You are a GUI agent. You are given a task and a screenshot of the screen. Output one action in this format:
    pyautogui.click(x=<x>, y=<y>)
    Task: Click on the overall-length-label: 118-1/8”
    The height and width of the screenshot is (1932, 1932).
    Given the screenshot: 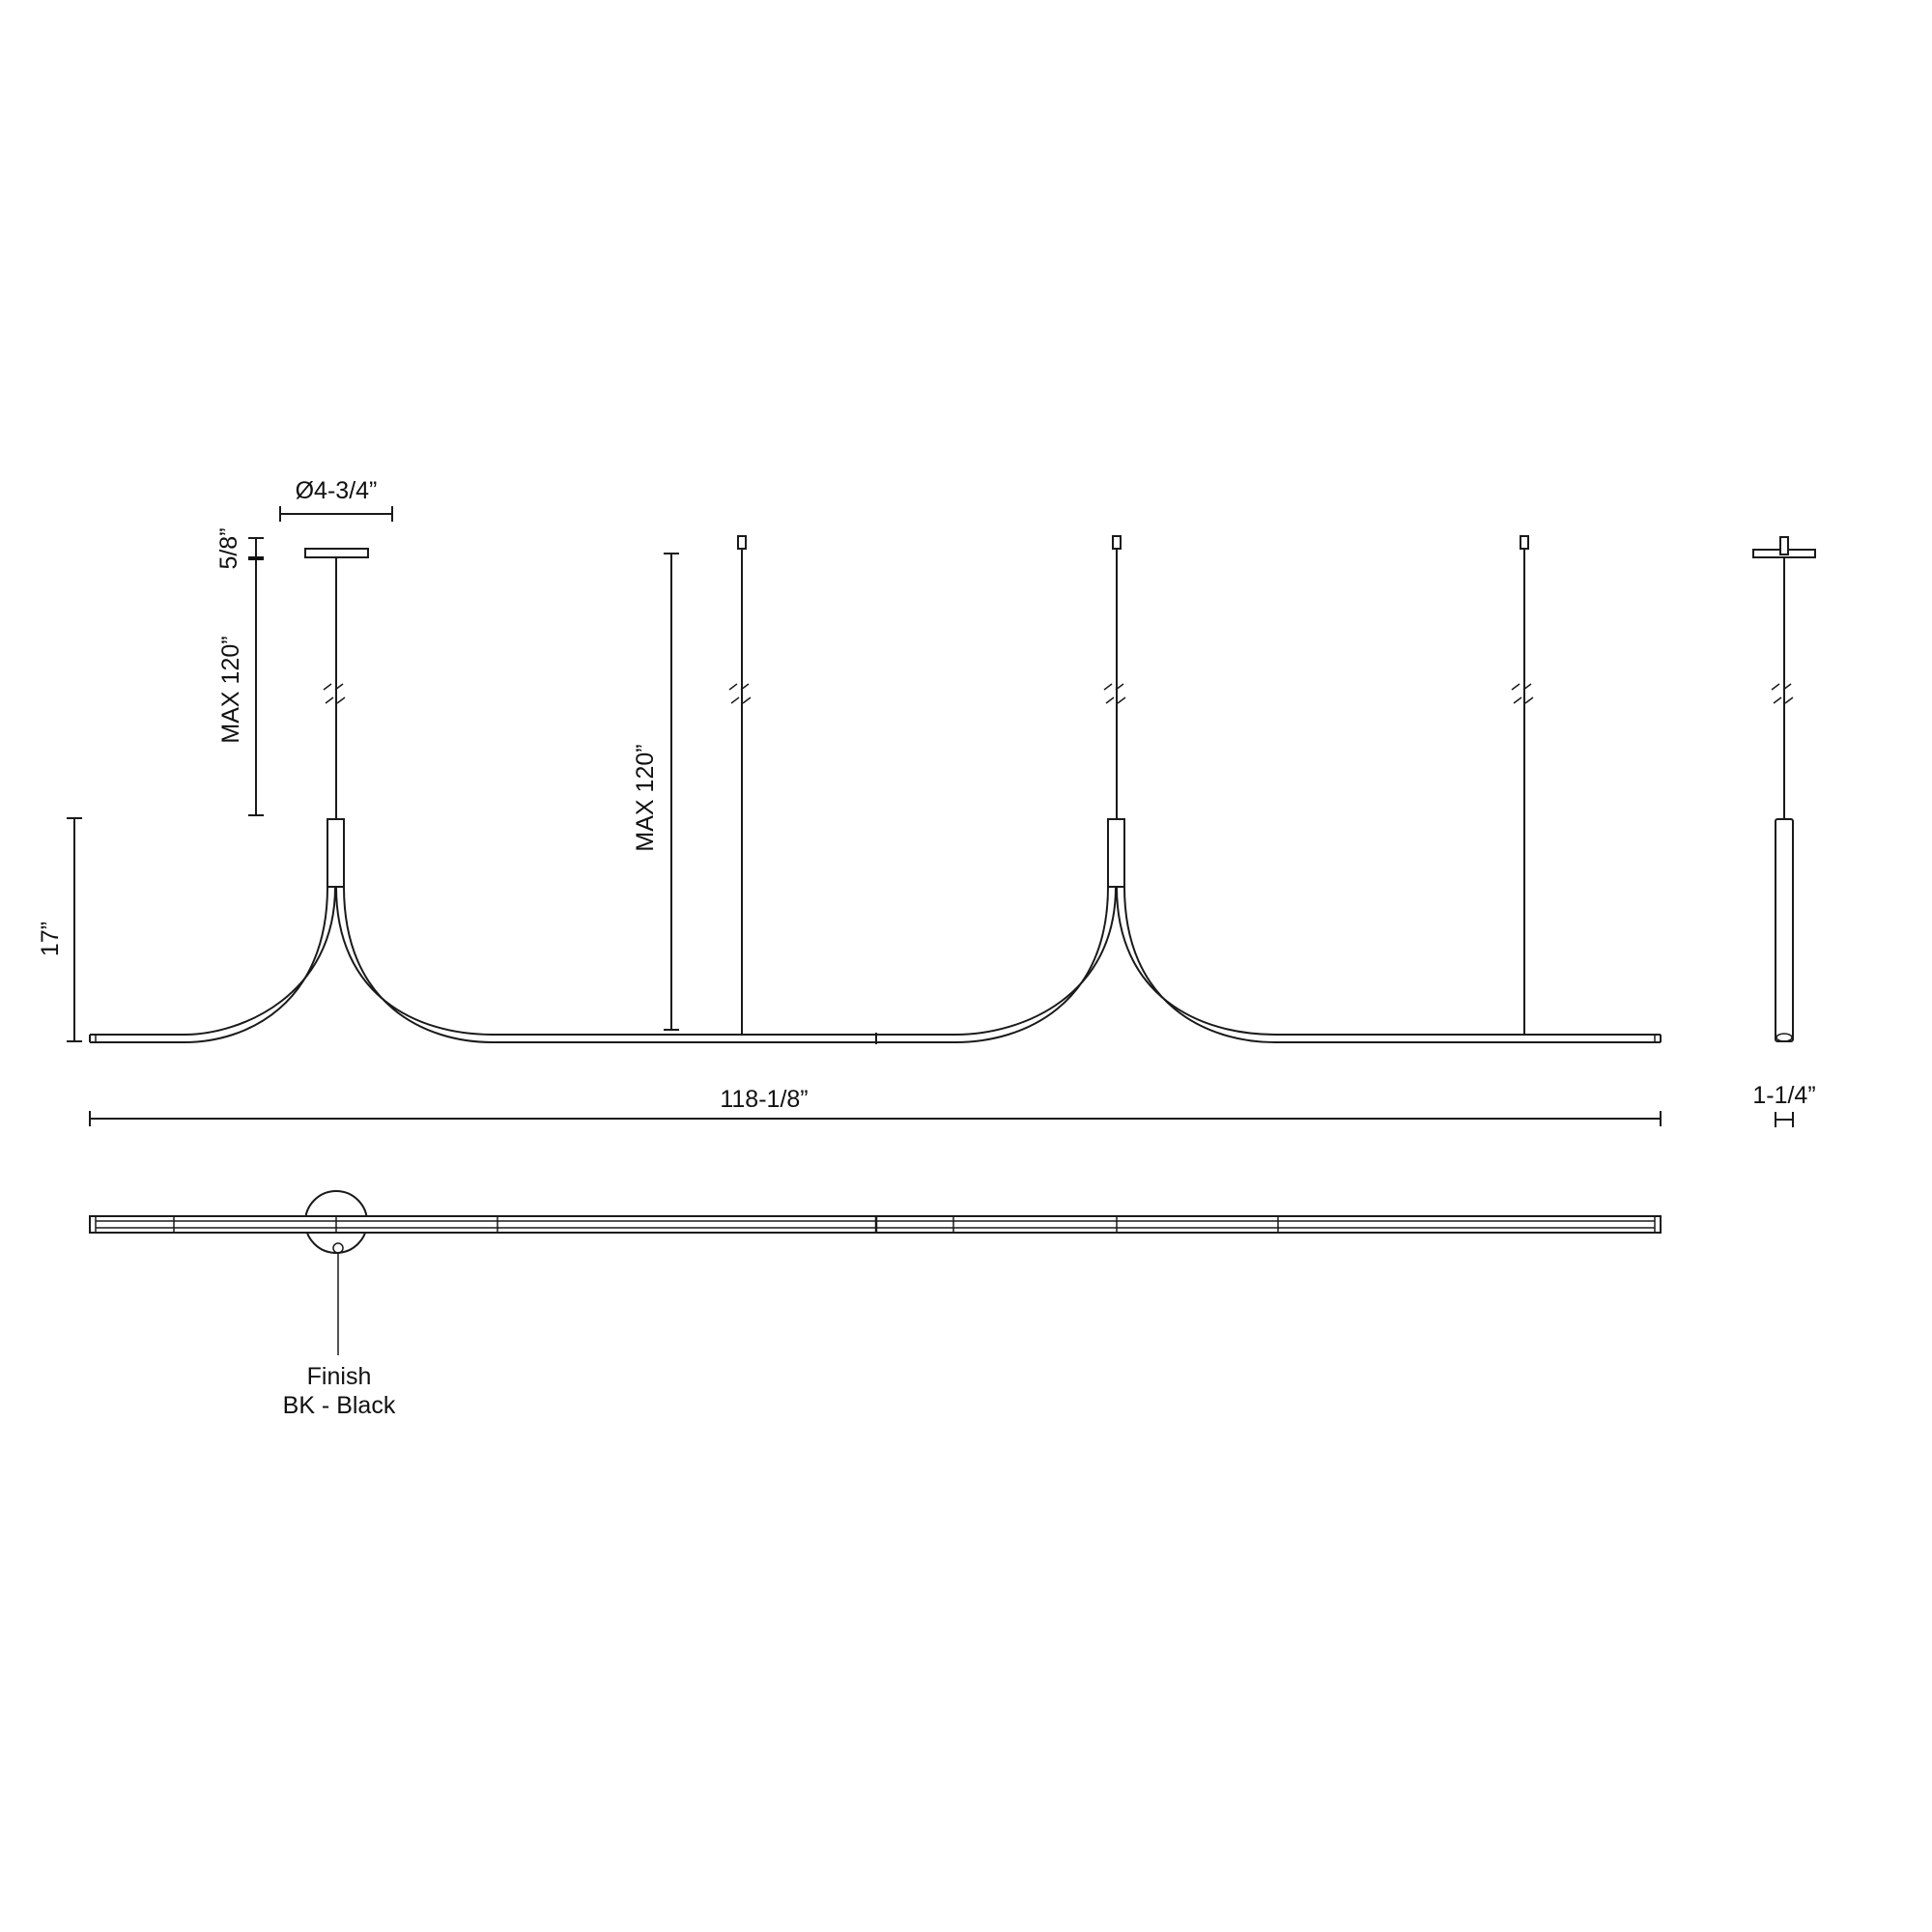 What is the action you would take?
    pyautogui.click(x=764, y=1099)
    